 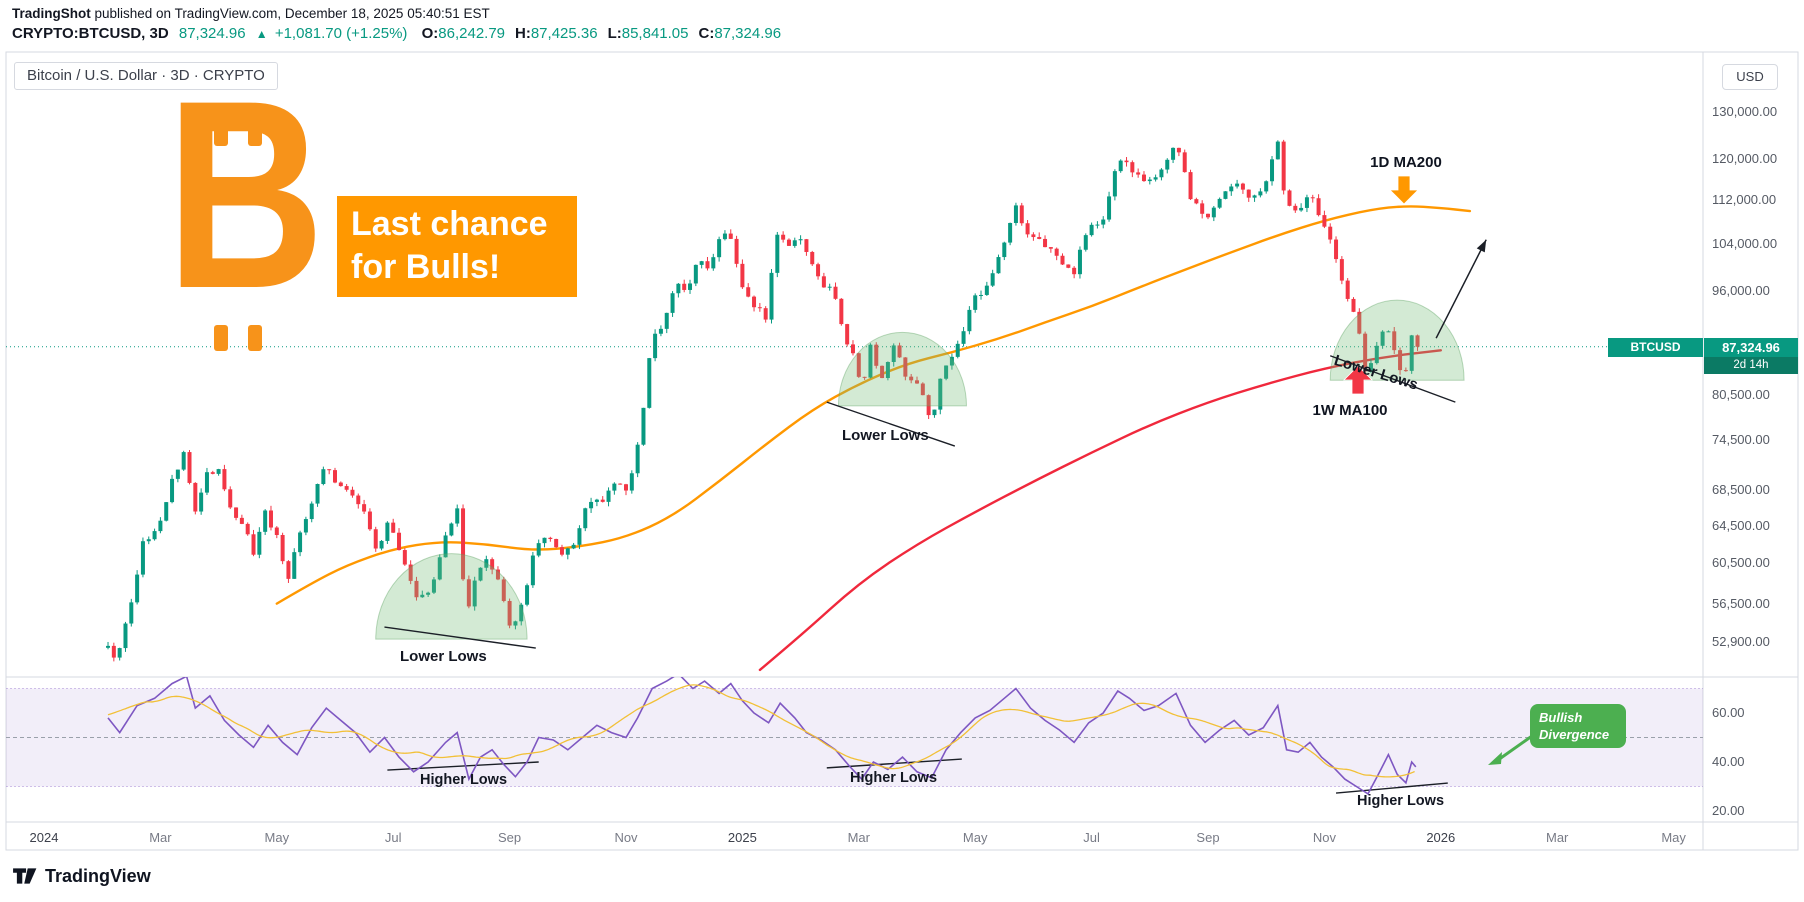 I want to click on higher-lows-label-1: Higher Lows, so click(x=464, y=780).